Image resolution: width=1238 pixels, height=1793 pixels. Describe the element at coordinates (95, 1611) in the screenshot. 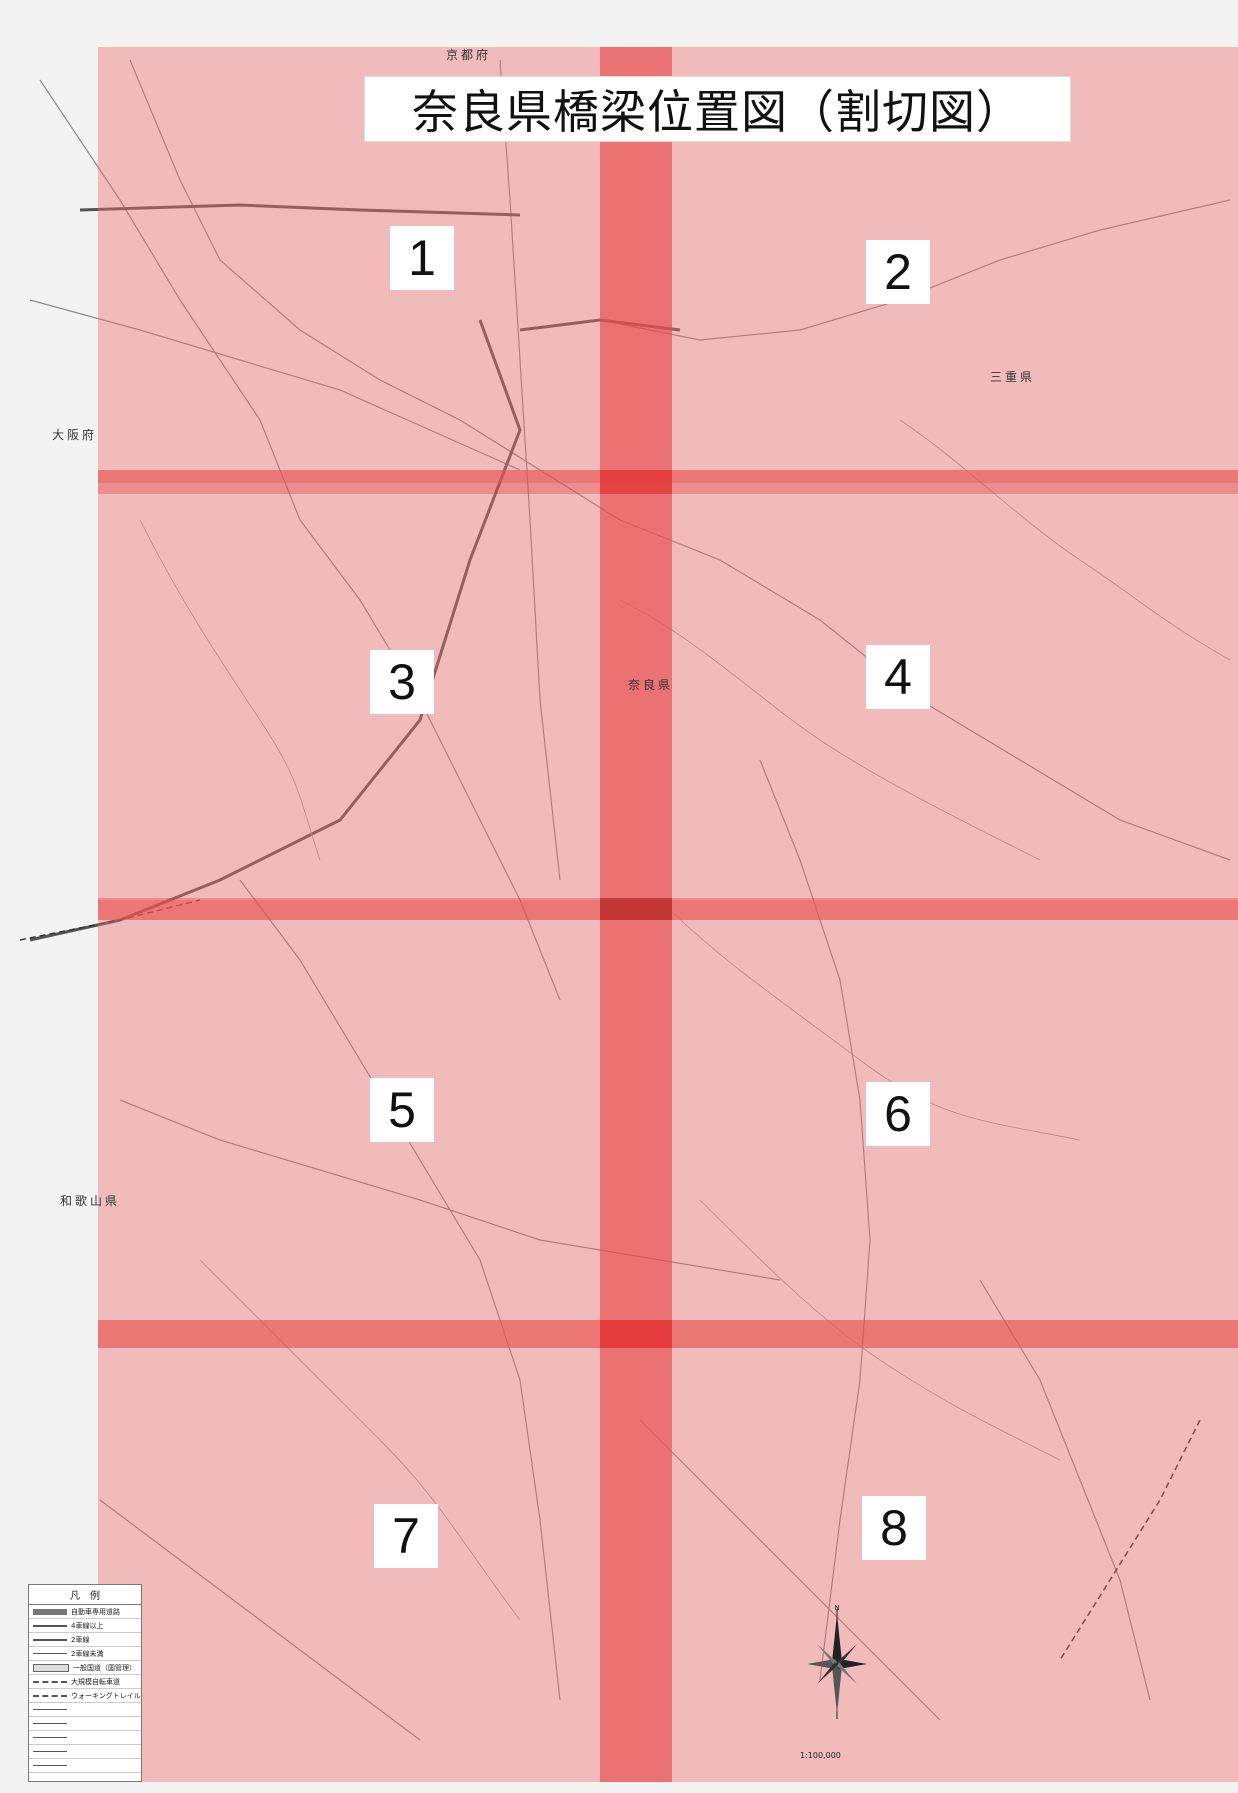

I see `legend-item: 自動車専用道路` at that location.